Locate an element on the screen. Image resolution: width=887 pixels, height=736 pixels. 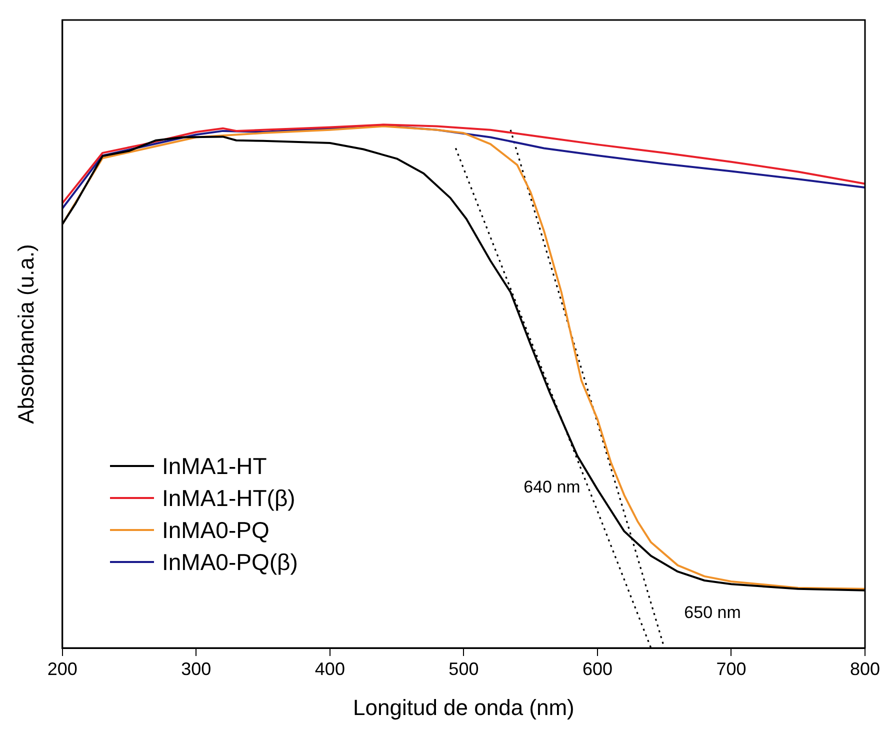
x-tick-label: 800 is located at coordinates (865, 668).